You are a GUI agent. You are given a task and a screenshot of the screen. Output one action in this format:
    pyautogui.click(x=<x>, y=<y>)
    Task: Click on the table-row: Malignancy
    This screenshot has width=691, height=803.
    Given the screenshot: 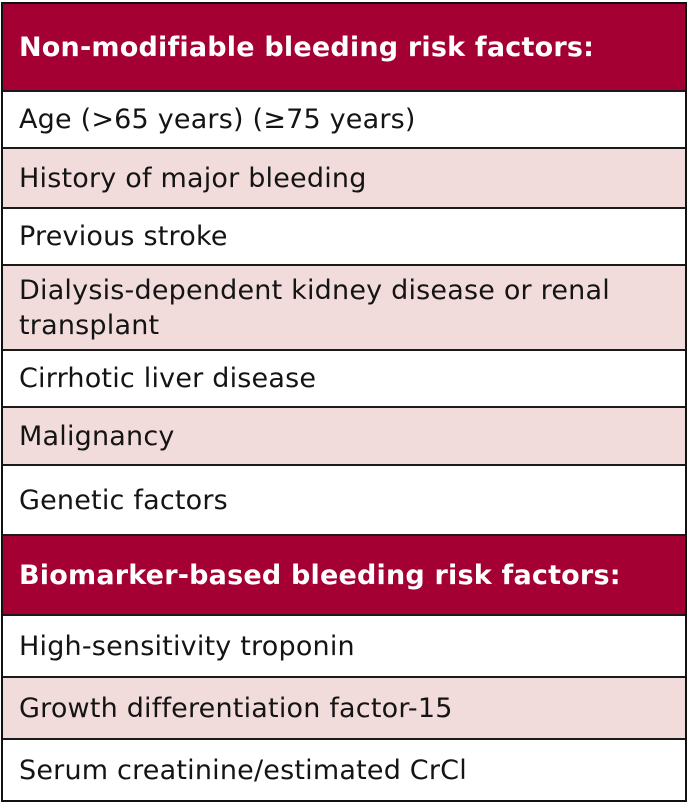 What is the action you would take?
    pyautogui.click(x=344, y=437)
    